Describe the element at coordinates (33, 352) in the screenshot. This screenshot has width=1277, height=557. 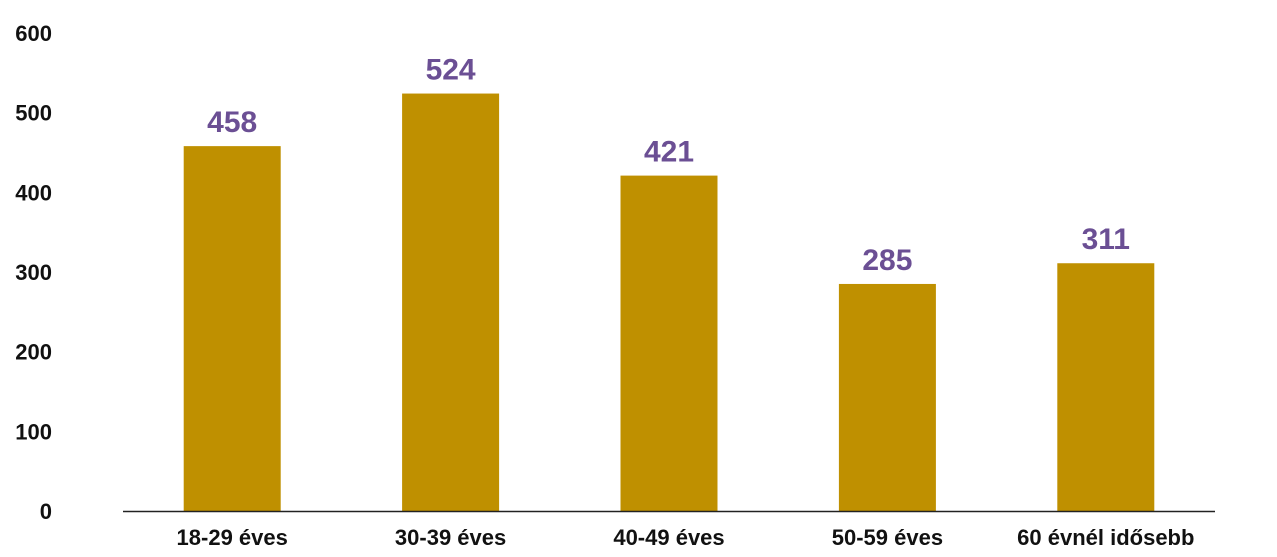
I see `y-tick-label: 200` at that location.